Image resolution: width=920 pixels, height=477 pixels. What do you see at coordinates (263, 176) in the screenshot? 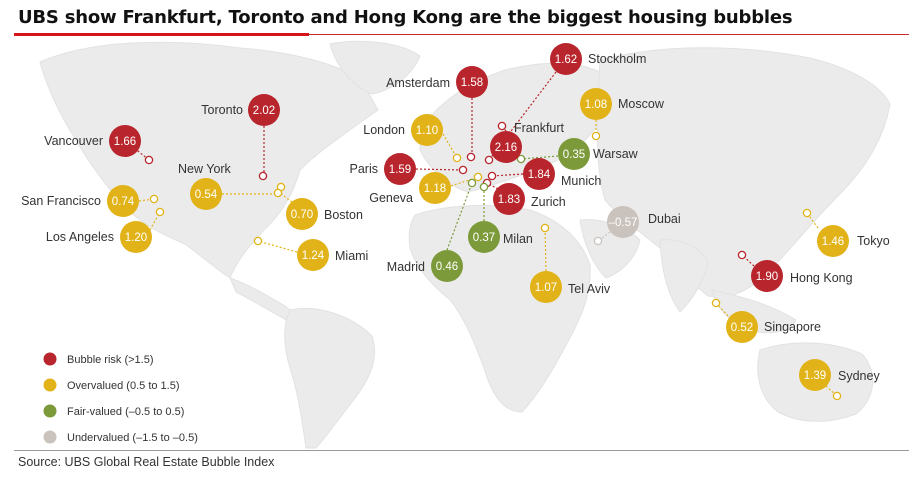
I see `marker-toronto` at bounding box center [263, 176].